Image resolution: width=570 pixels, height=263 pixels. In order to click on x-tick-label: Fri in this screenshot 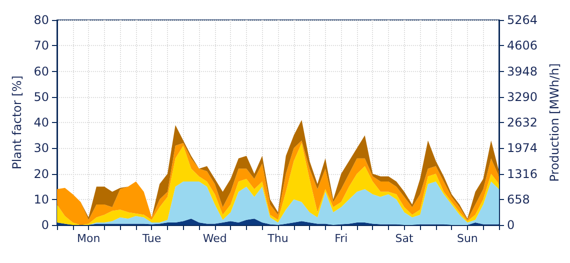, I will do `click(341, 238)`.